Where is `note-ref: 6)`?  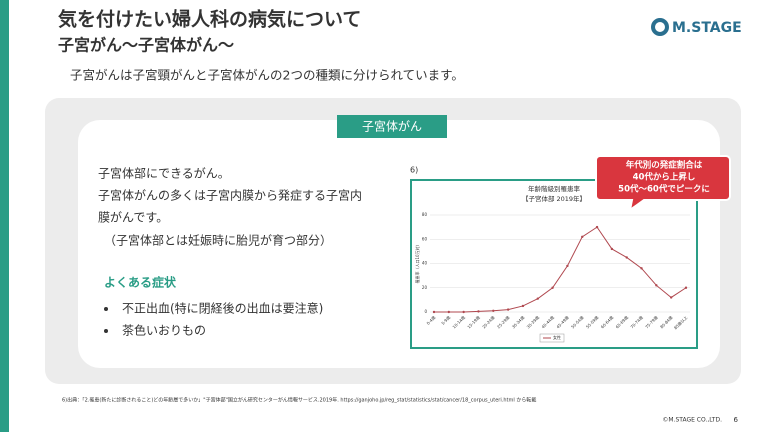
note-ref: 6) is located at coordinates (414, 170).